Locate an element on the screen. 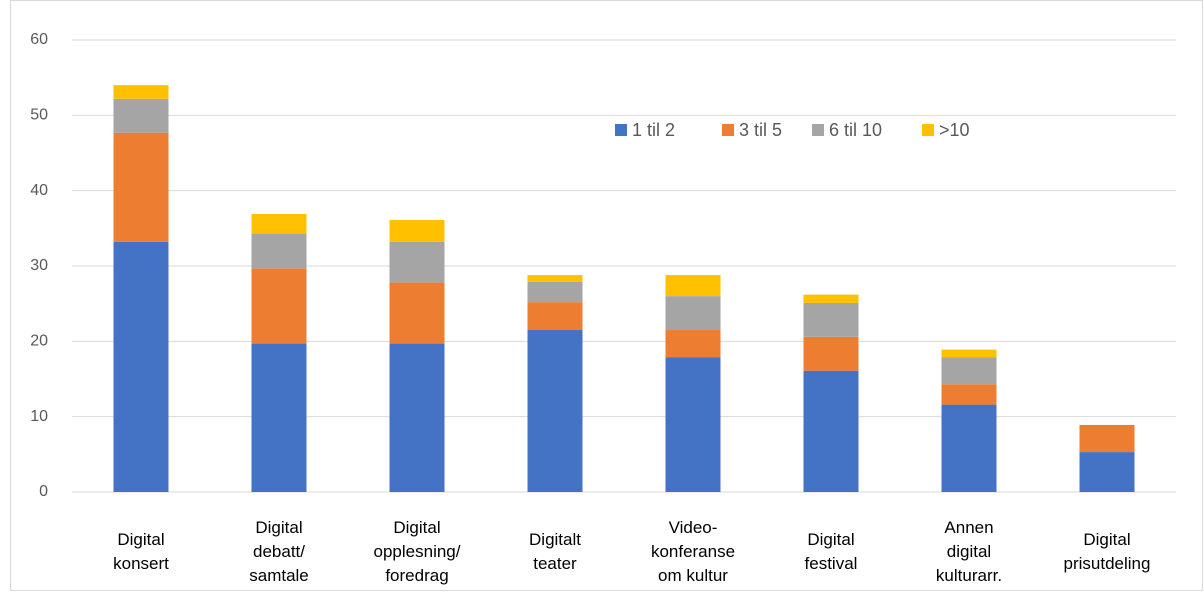 The width and height of the screenshot is (1204, 592). label-line: konferanse is located at coordinates (693, 551).